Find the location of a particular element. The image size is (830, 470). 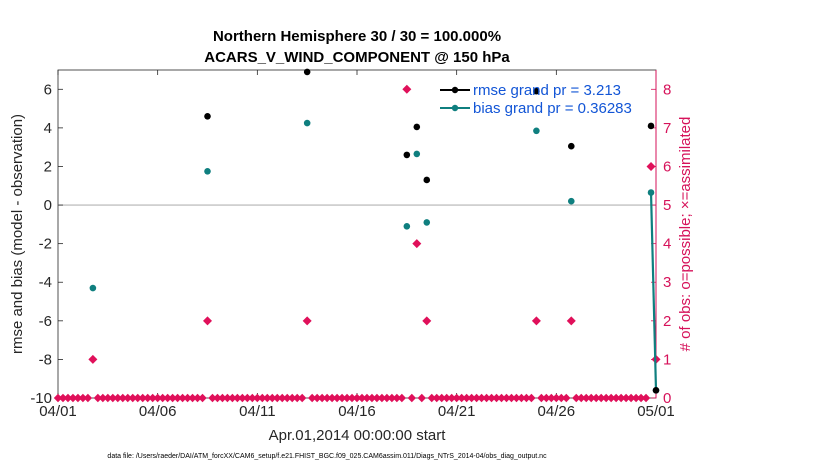

right-y-tick-label: 8 is located at coordinates (667, 89).